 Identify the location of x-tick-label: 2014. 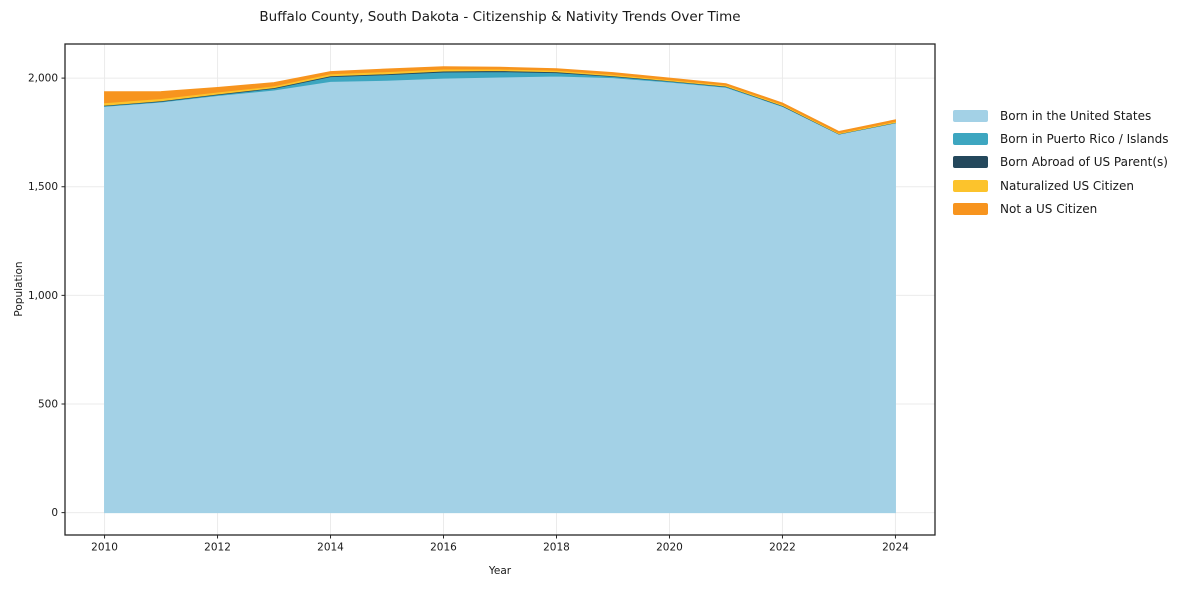
(330, 548).